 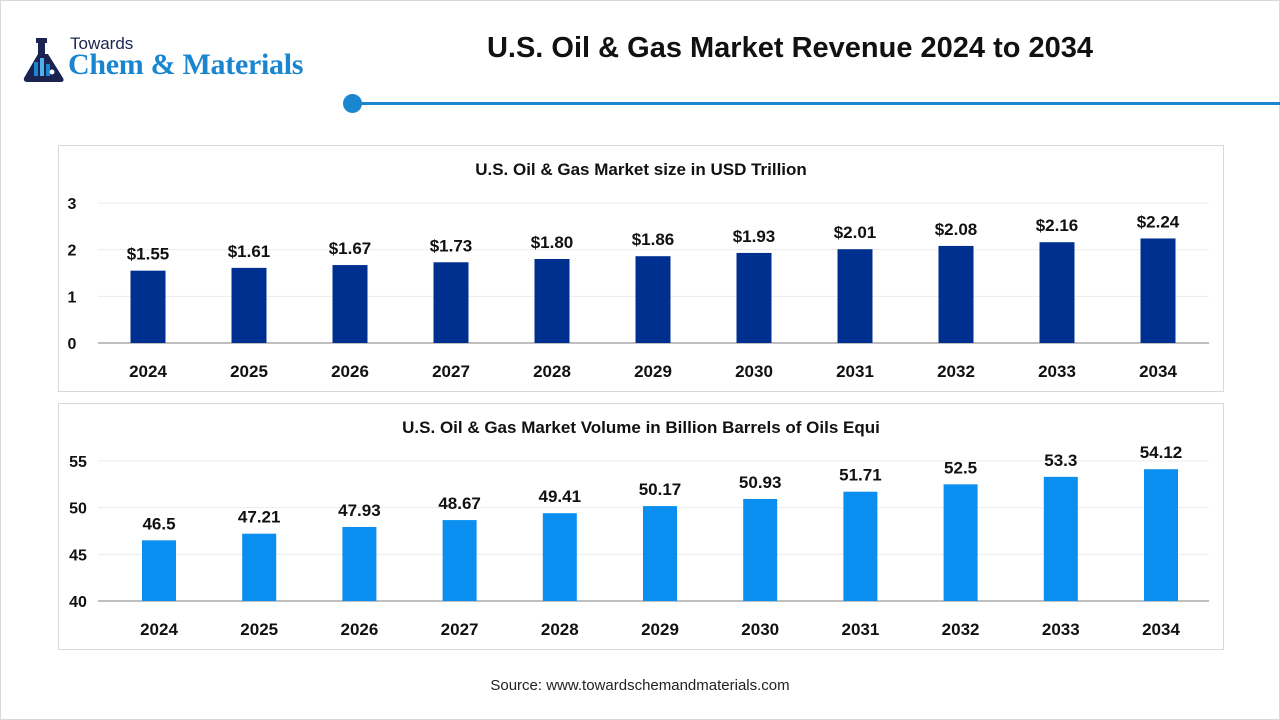 I want to click on data-label: 49.41, so click(x=560, y=496).